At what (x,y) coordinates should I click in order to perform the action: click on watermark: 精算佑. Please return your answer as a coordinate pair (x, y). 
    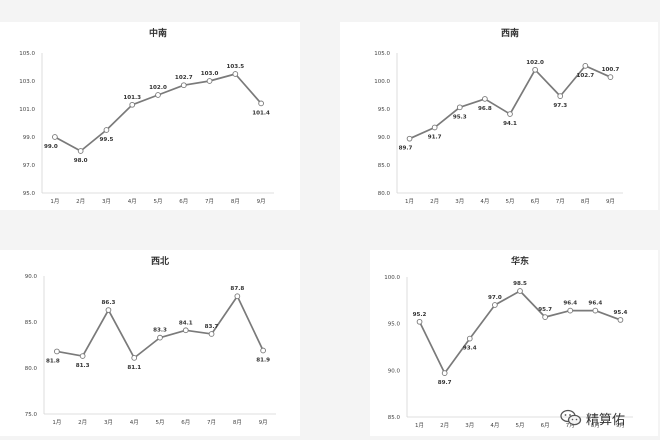
    Looking at the image, I should click on (610, 418).